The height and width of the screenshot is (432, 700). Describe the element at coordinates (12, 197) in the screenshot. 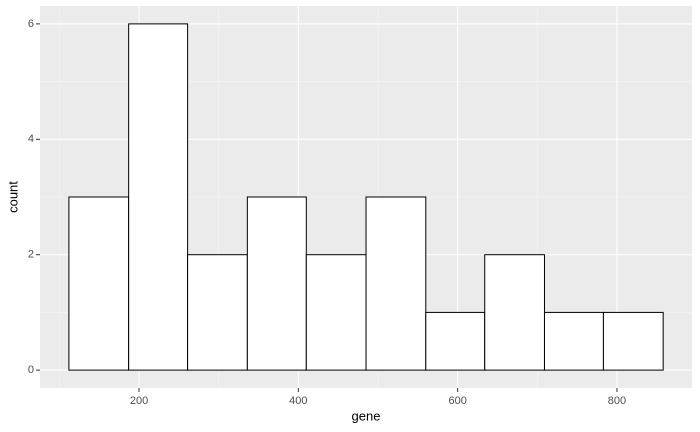

I see `y-axis-title: count` at that location.